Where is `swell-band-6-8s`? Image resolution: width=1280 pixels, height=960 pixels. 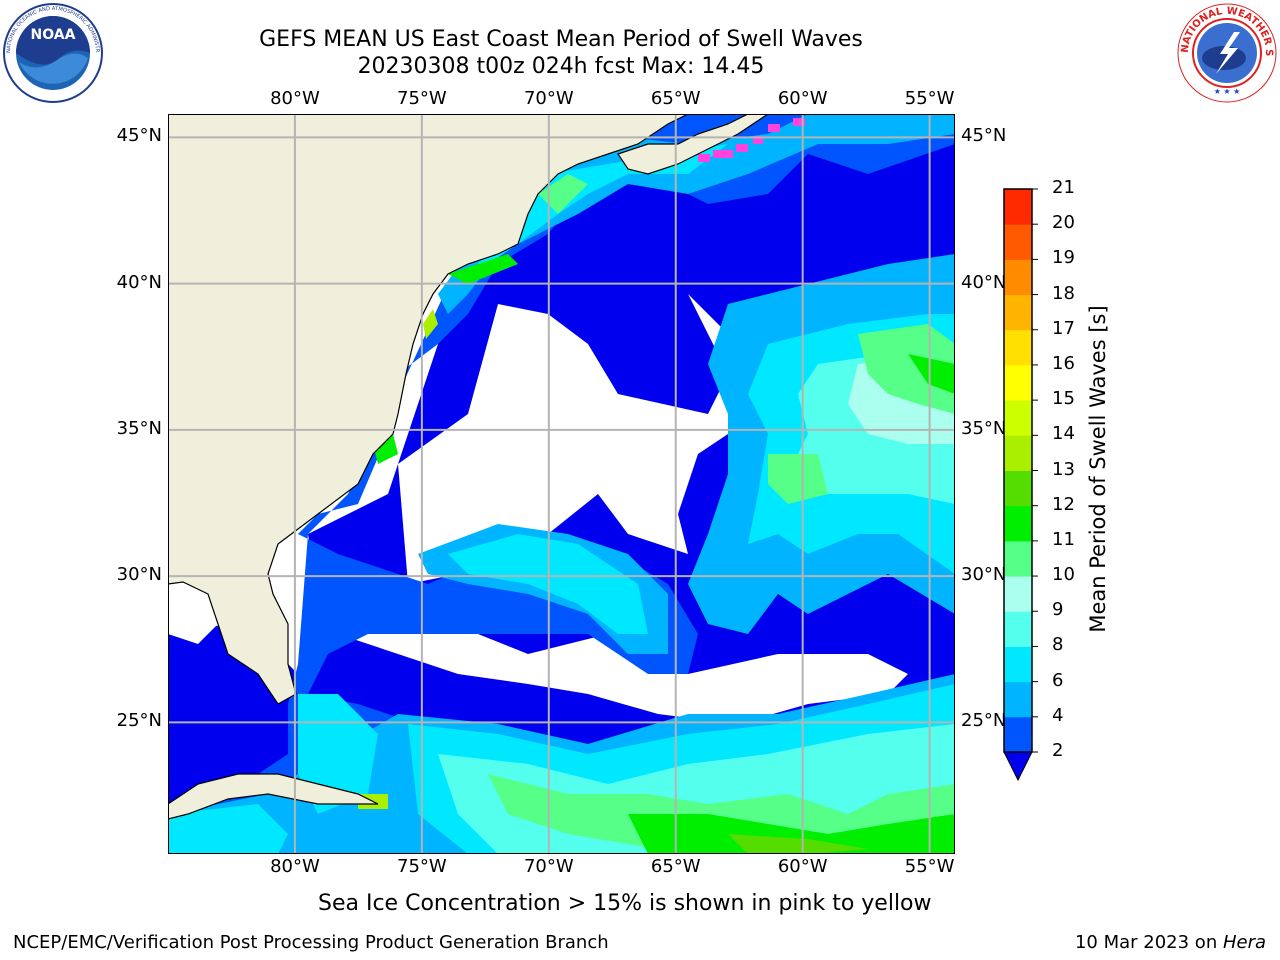
swell-band-6-8s is located at coordinates (228, 829).